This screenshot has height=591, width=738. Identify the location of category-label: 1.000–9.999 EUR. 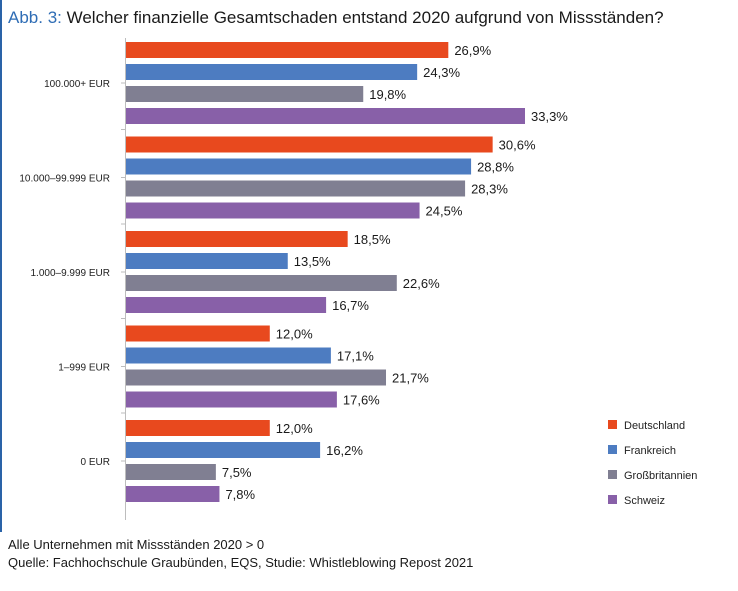
(70, 273).